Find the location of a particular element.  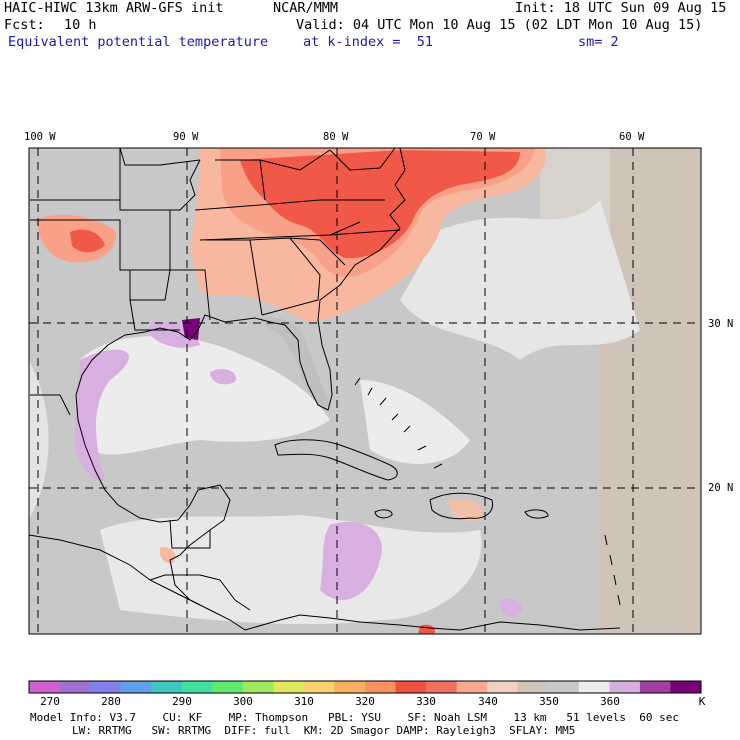

boundary-indiana is located at coordinates (262, 180).